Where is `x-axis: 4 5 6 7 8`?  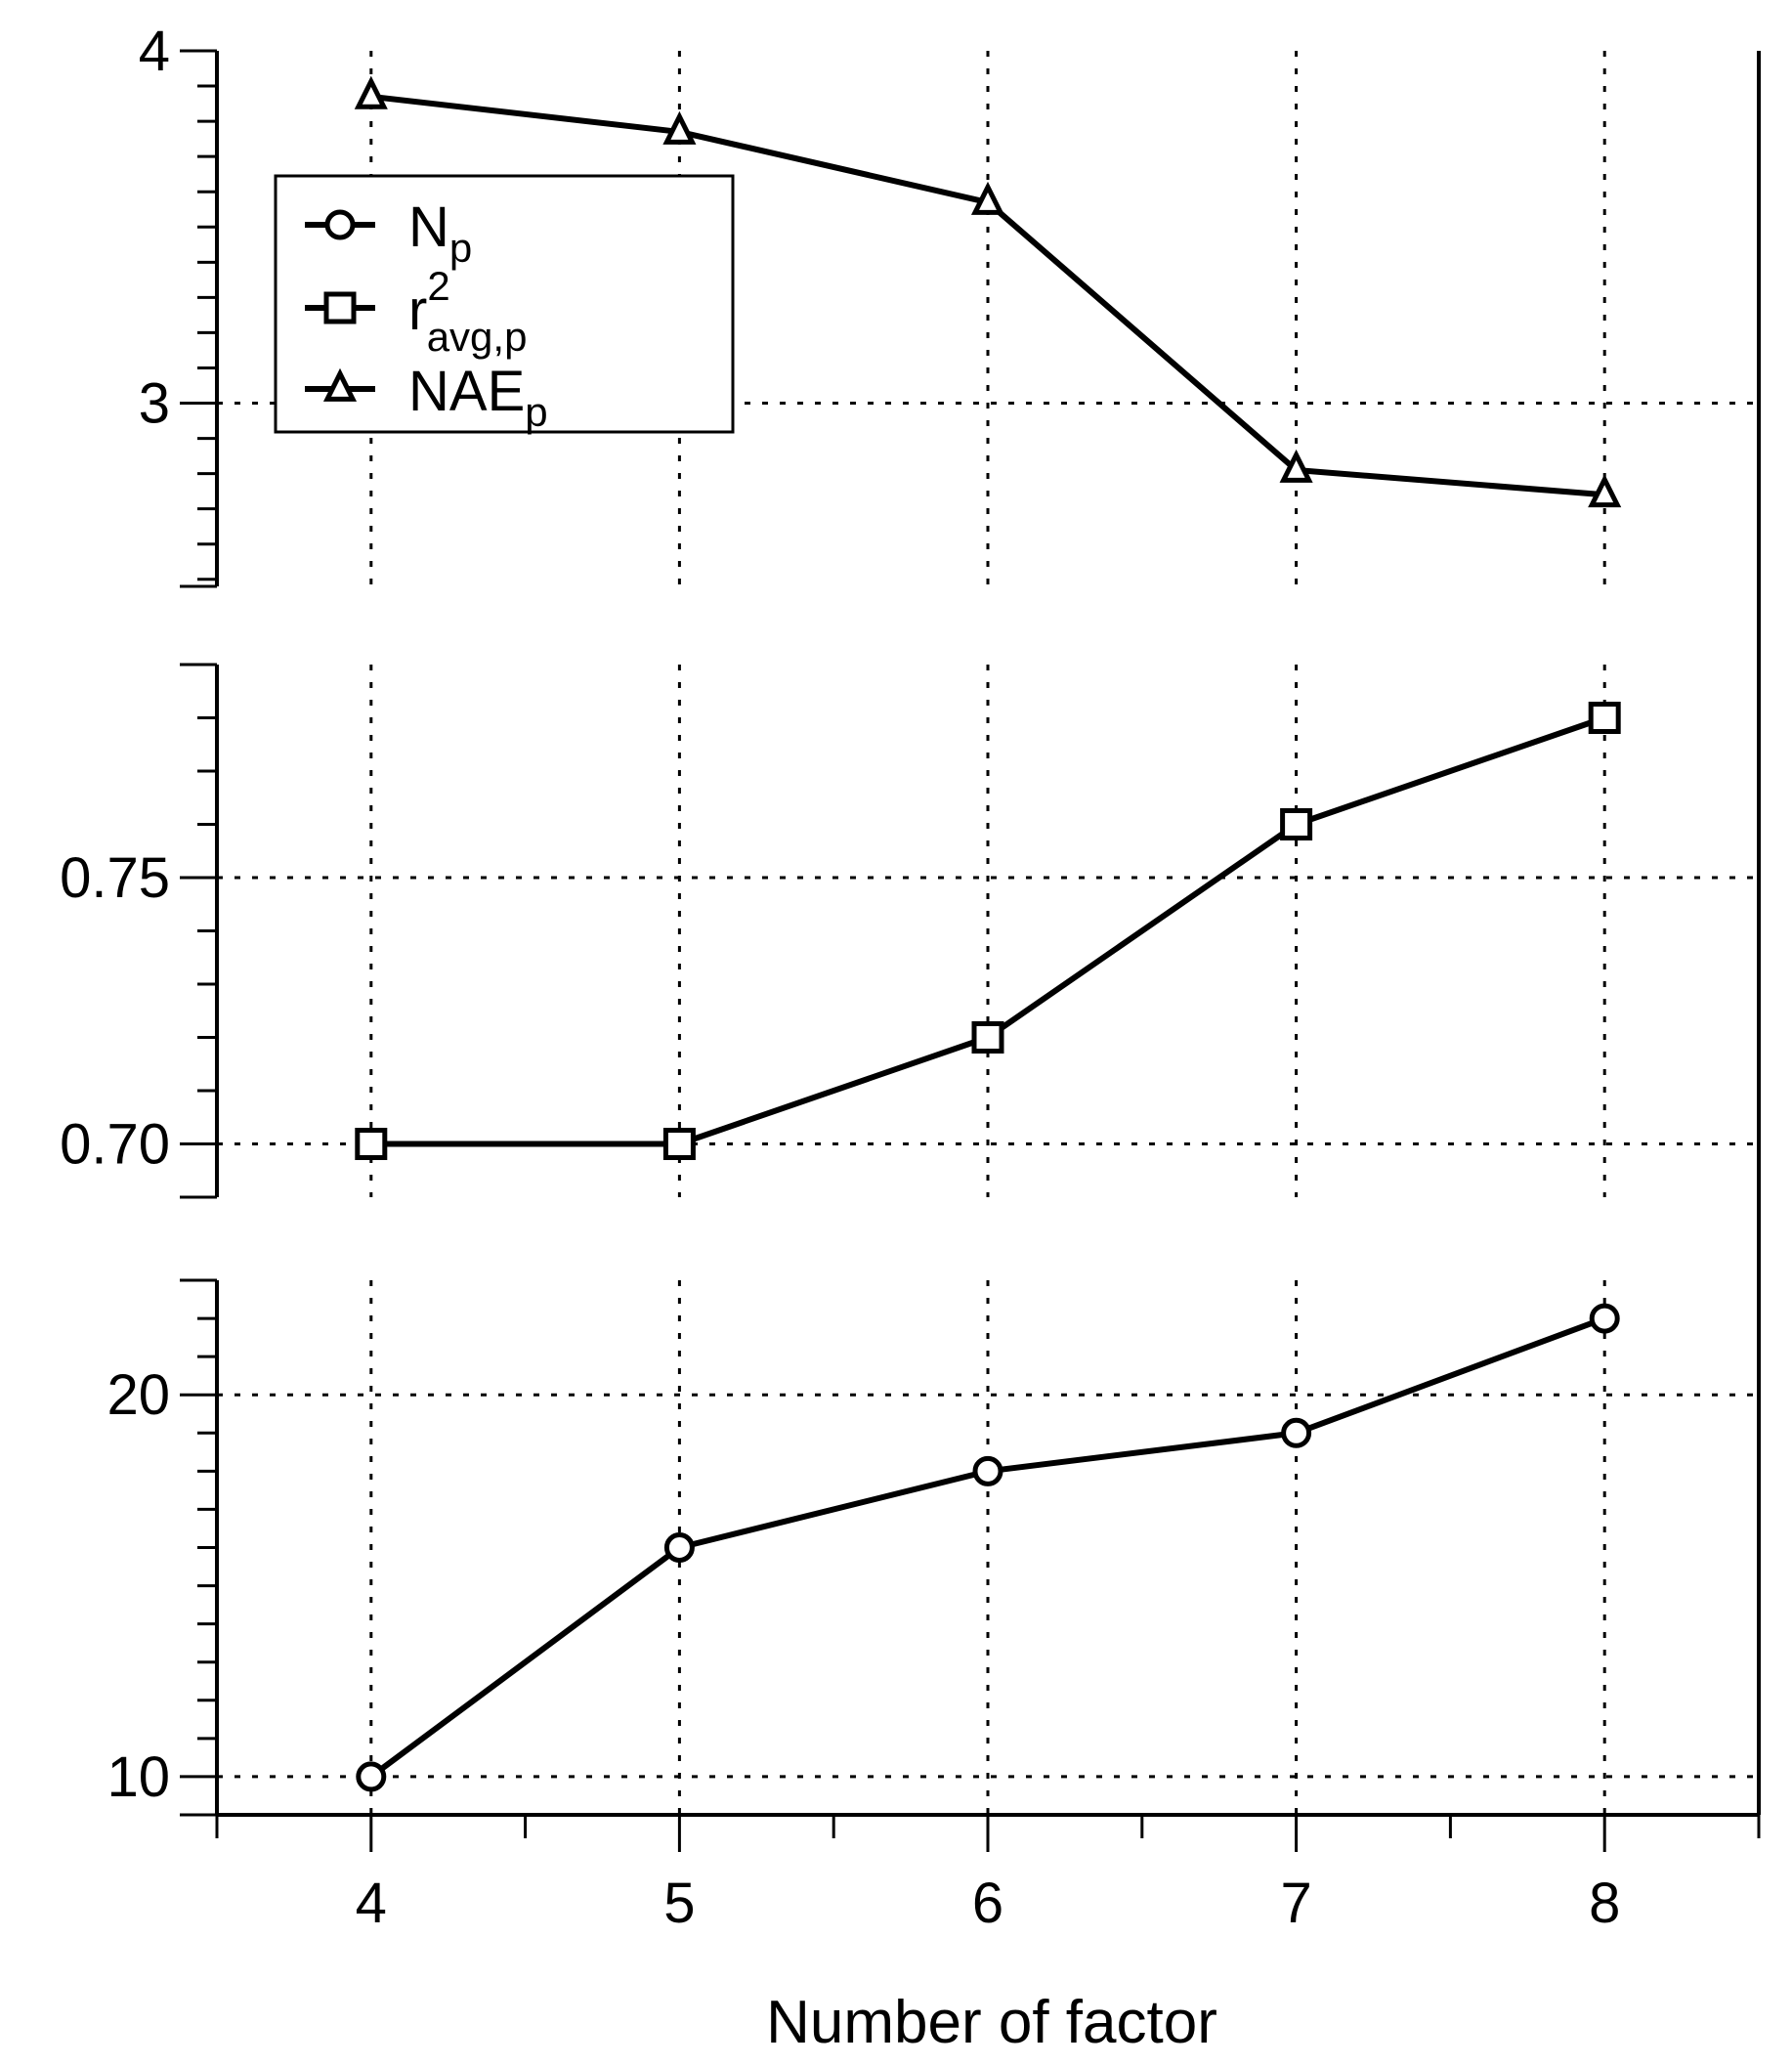
x-axis: 4 5 6 7 8 is located at coordinates (988, 1874).